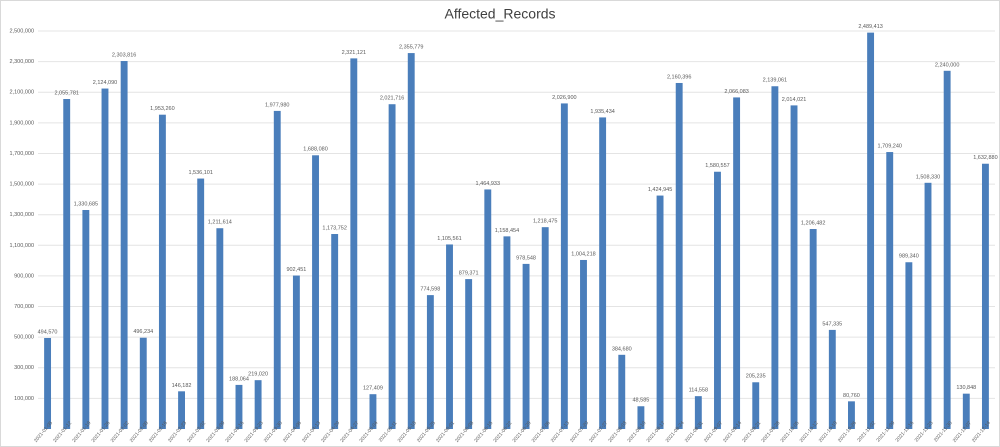 The height and width of the screenshot is (447, 1000). Describe the element at coordinates (277, 105) in the screenshot. I see `value-label: 1,977,980` at that location.